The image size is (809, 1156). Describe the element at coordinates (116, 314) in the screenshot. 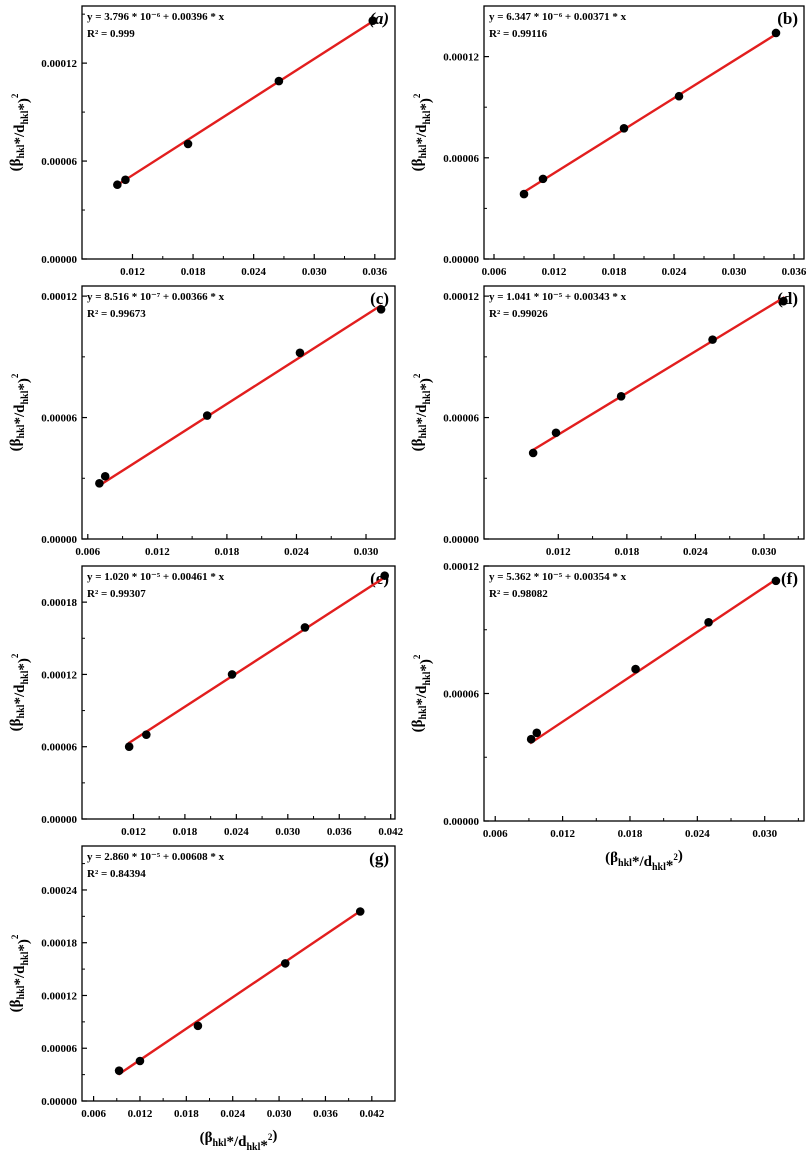

I see `r-squared-label: R² = 0.99673` at that location.